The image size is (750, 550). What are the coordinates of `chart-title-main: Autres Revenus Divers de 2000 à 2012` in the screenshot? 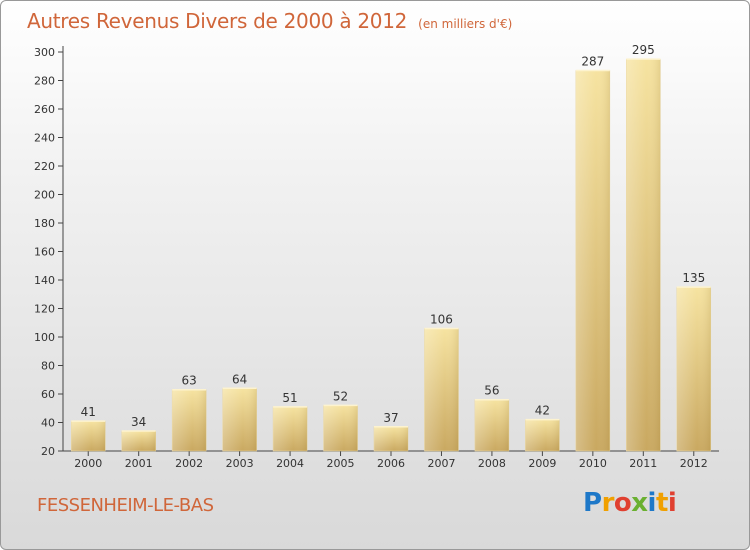 It's located at (217, 21).